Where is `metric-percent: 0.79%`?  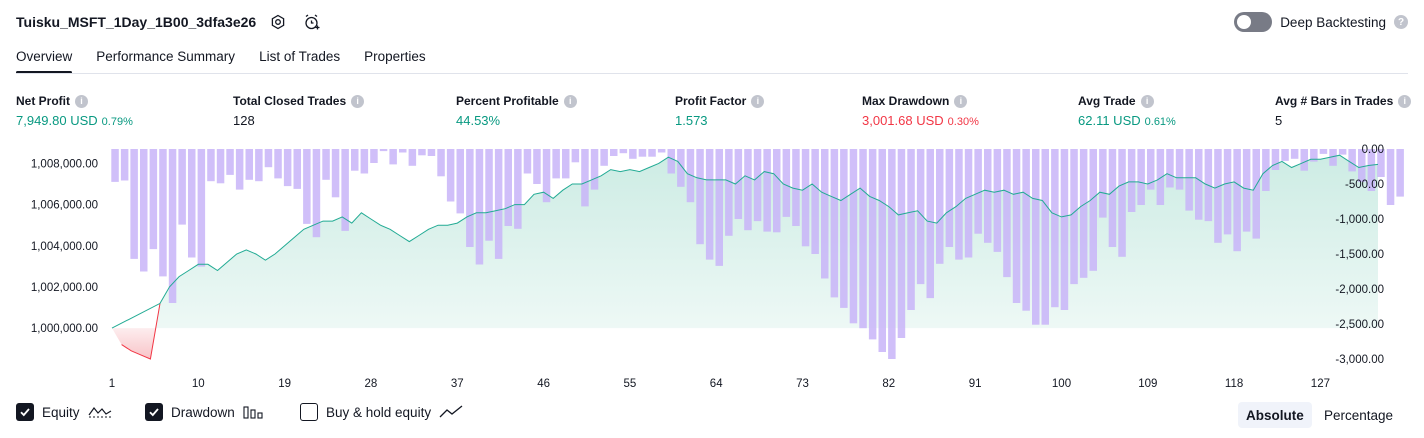 metric-percent: 0.79% is located at coordinates (117, 122).